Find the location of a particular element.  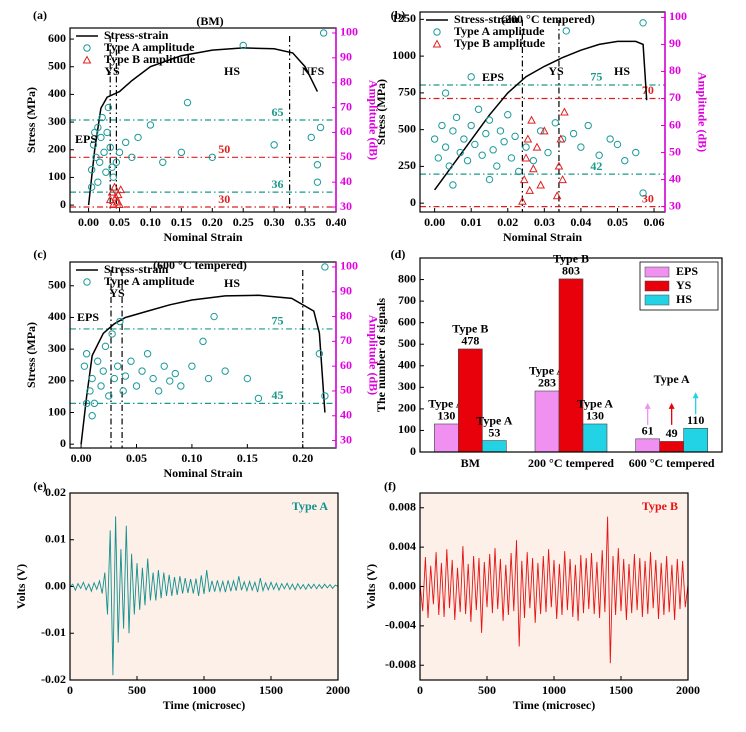

legend-swatch is located at coordinates (657, 272).